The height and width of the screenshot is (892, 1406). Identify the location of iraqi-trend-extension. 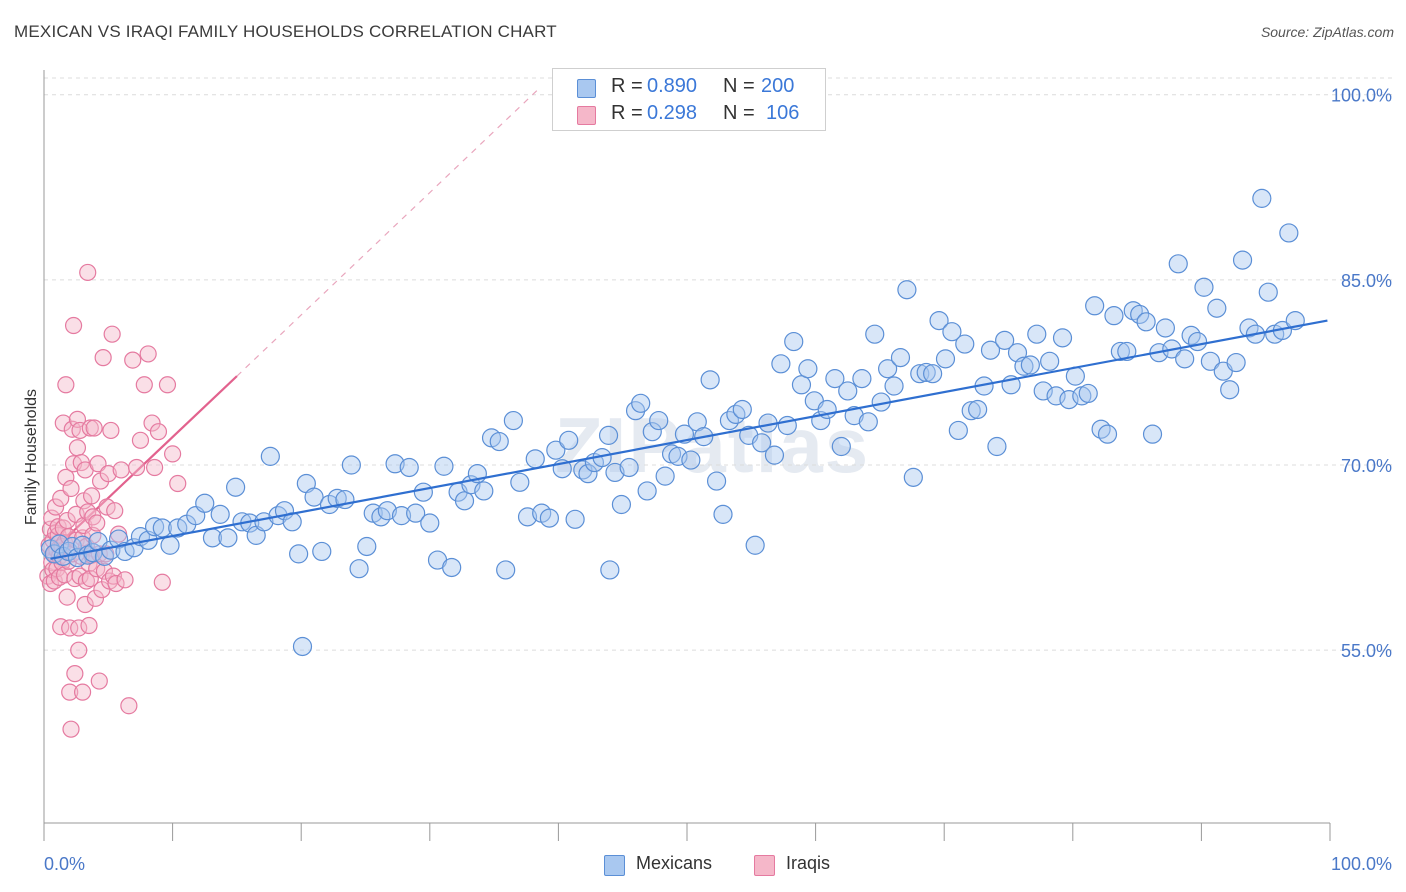
(388, 232).